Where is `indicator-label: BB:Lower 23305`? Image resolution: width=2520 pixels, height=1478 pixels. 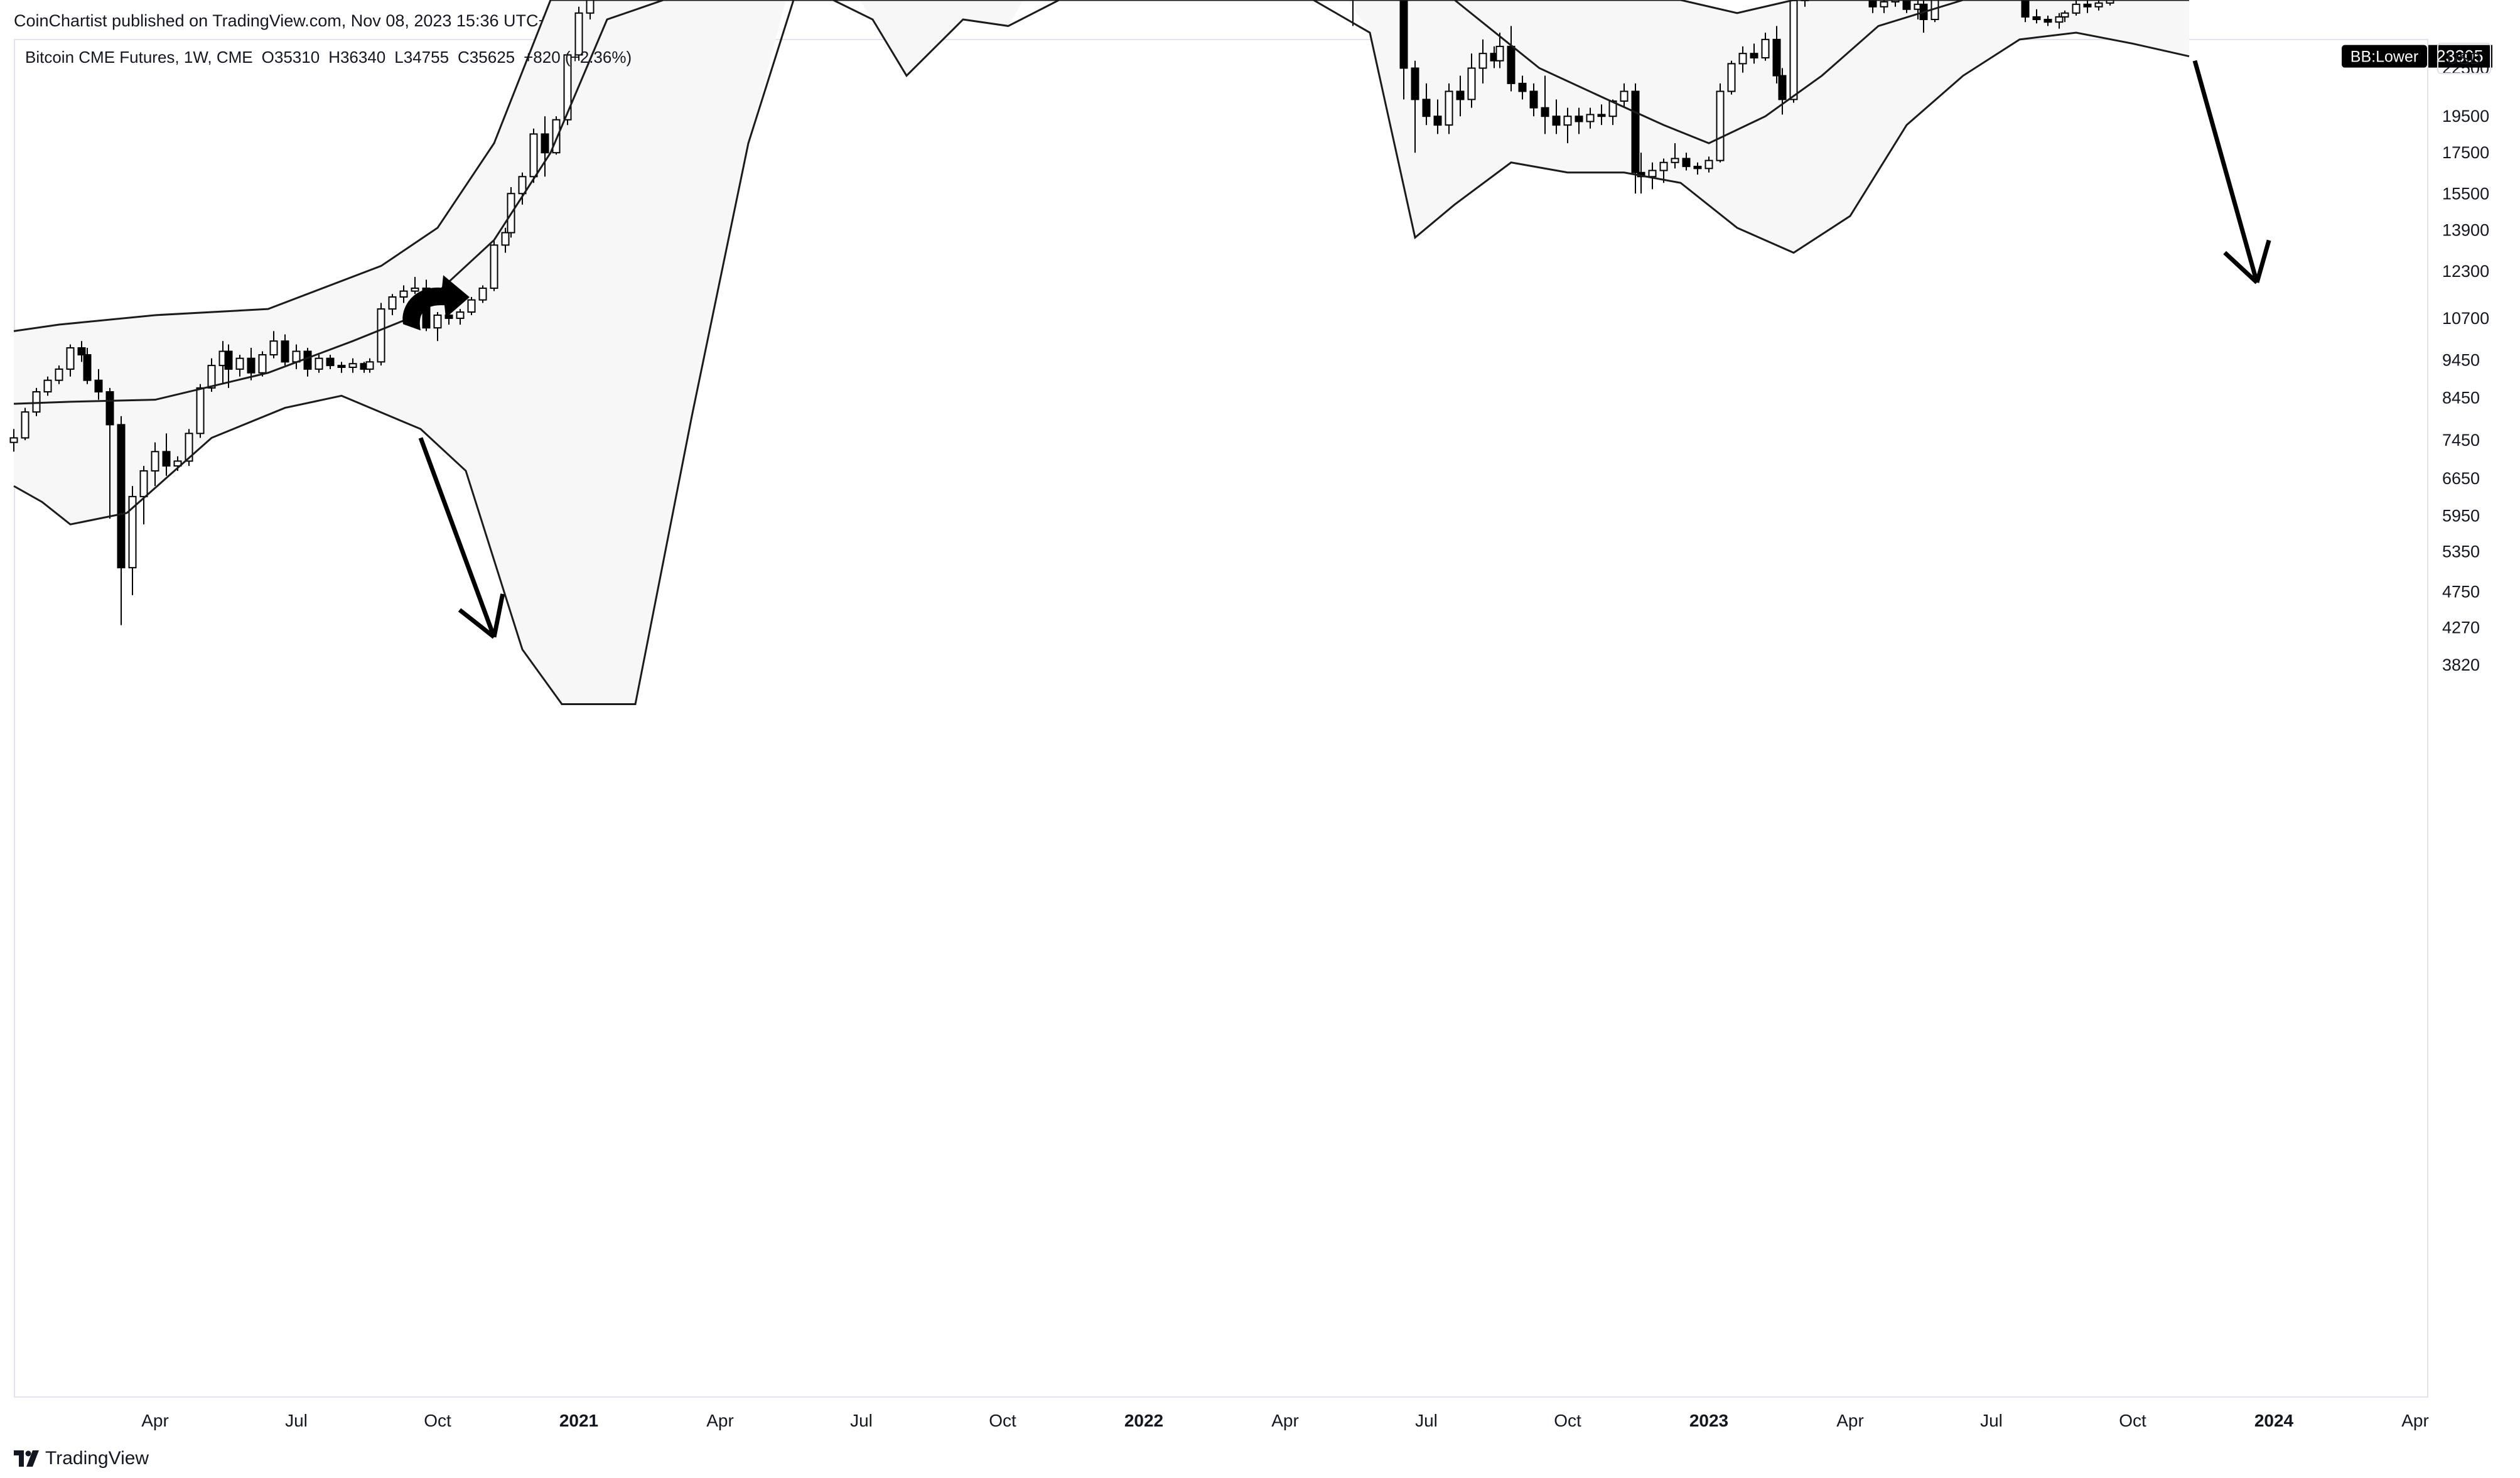
indicator-label: BB:Lower 23305 is located at coordinates (2417, 56).